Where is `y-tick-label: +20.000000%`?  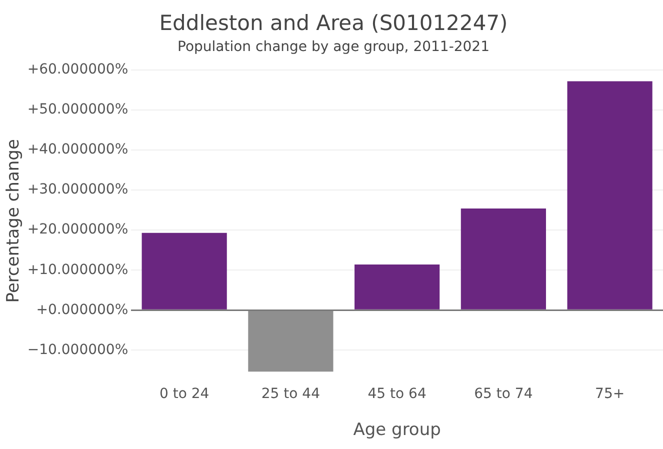 y-tick-label: +20.000000% is located at coordinates (77, 230).